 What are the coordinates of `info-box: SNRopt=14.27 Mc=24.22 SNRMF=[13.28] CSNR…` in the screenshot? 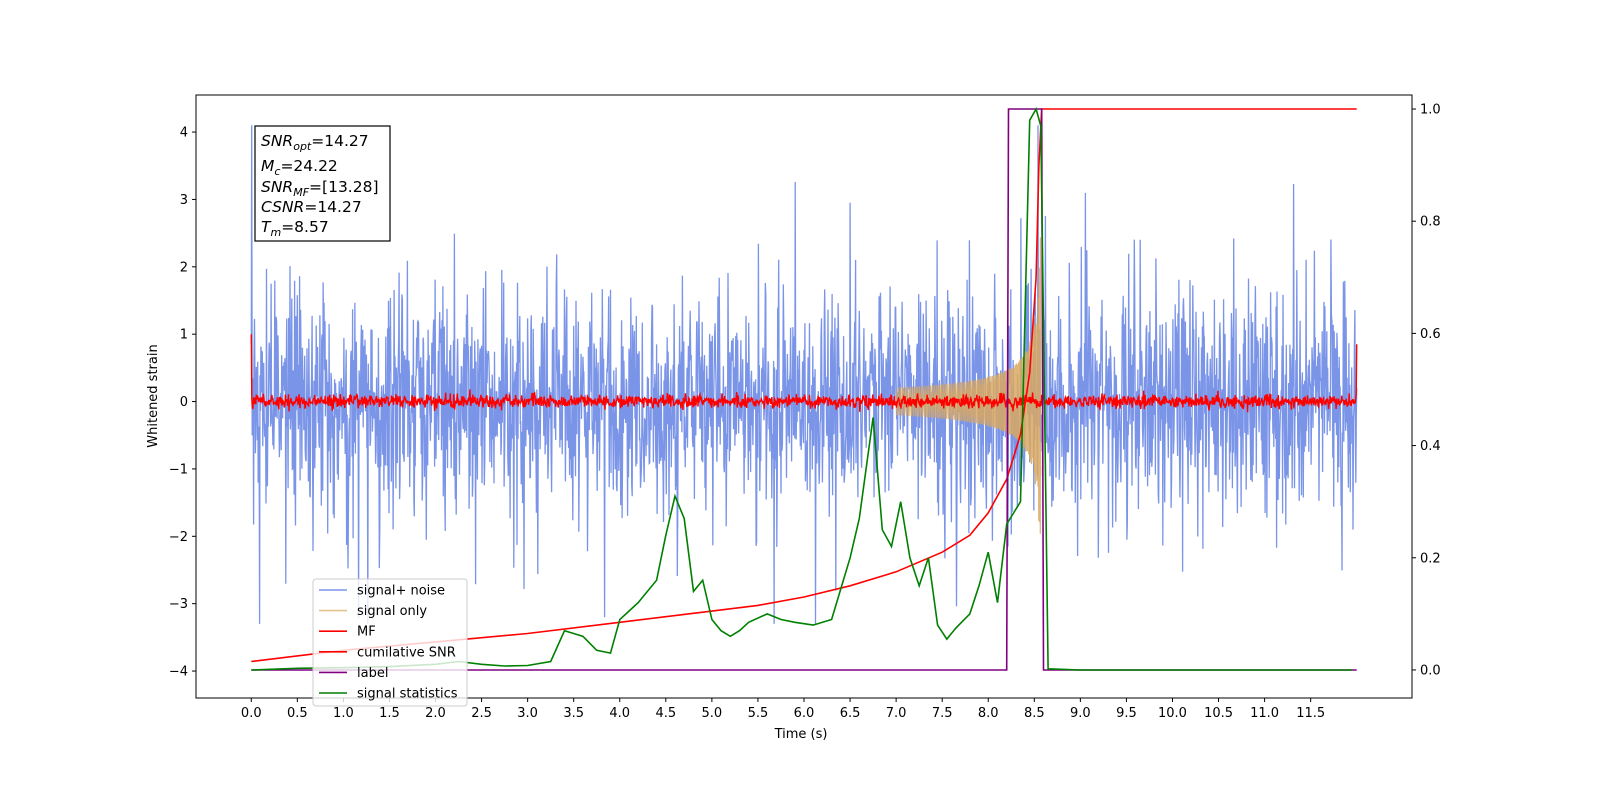 It's located at (322, 183).